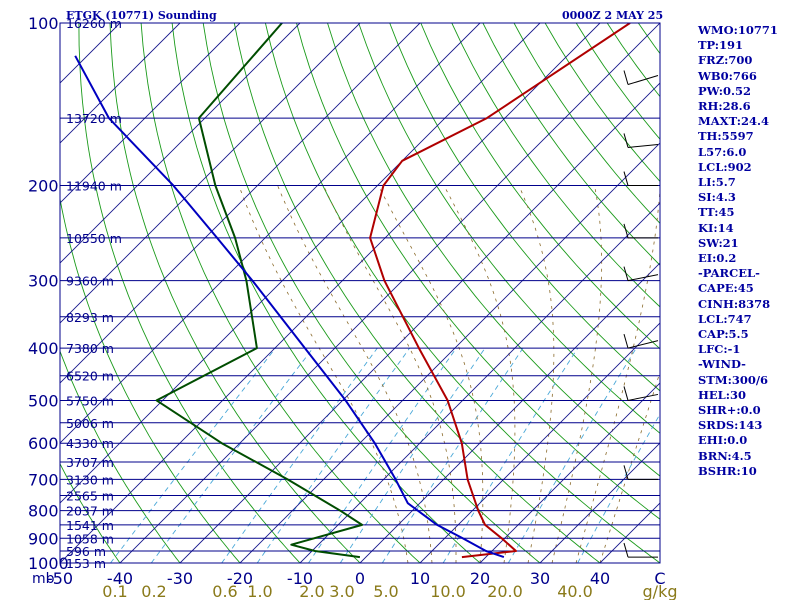 This screenshot has width=800, height=600. What do you see at coordinates (94, 238) in the screenshot?
I see `height-label: 10550 m` at bounding box center [94, 238].